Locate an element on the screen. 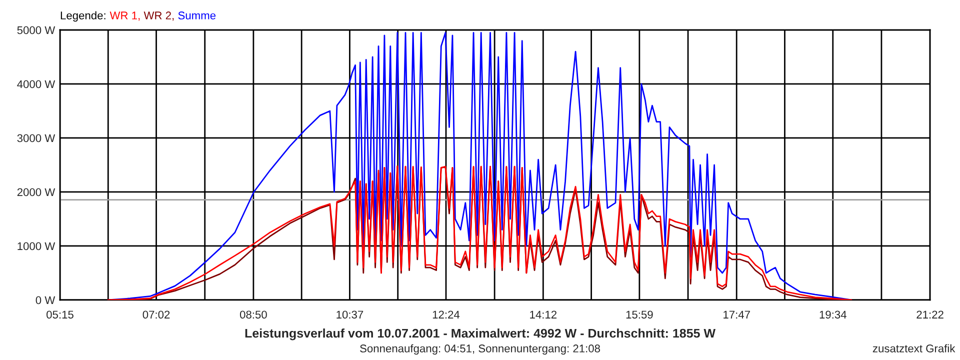  y-tick-label: 0 W is located at coordinates (46, 300).